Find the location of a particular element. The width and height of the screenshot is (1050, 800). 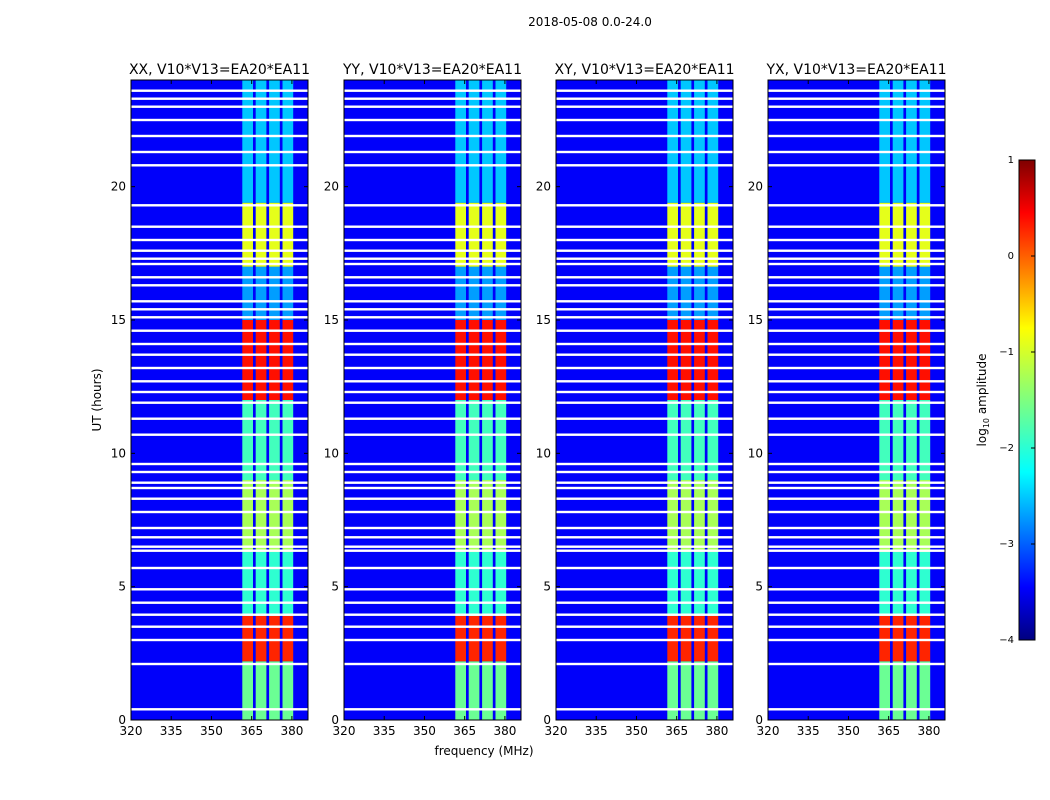

panel-yx-band-seg3-ch2 is located at coordinates (911, 516).